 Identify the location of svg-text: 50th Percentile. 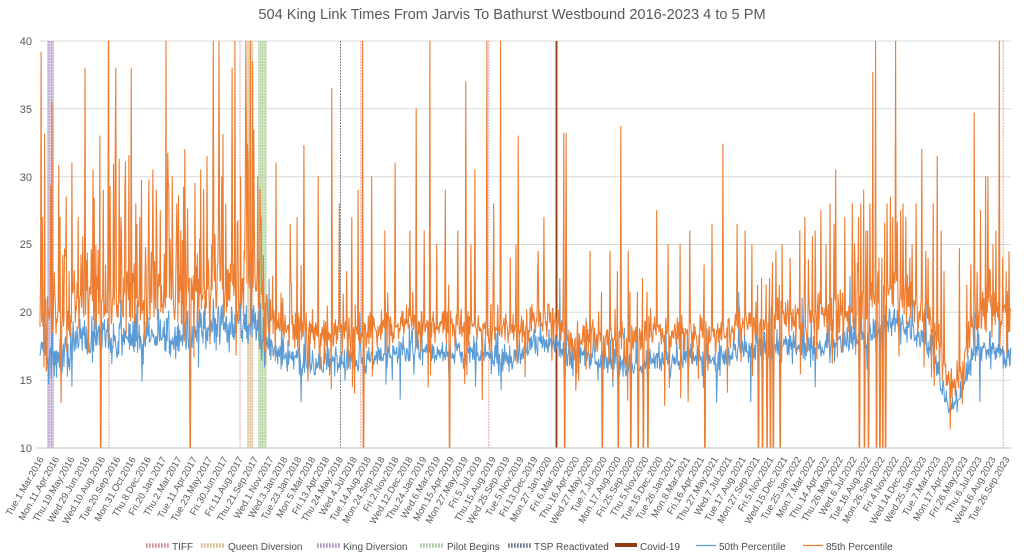
(752, 547).